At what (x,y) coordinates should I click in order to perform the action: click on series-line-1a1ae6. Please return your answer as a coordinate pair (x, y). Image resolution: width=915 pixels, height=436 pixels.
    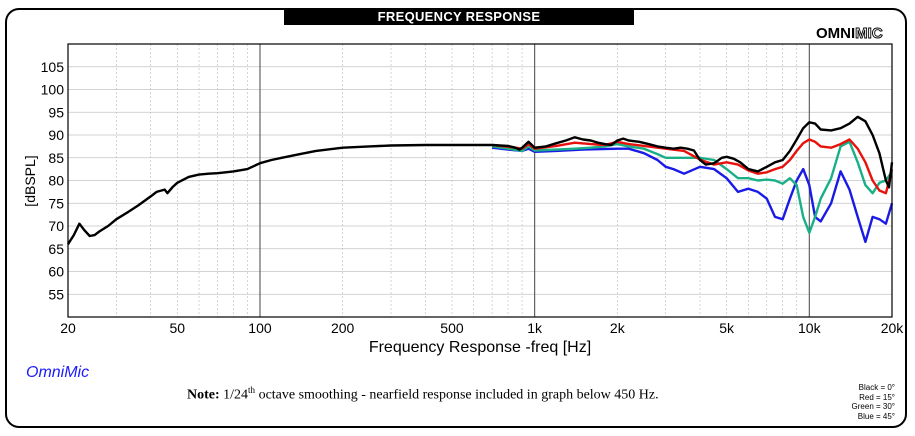
    Looking at the image, I should click on (692, 195).